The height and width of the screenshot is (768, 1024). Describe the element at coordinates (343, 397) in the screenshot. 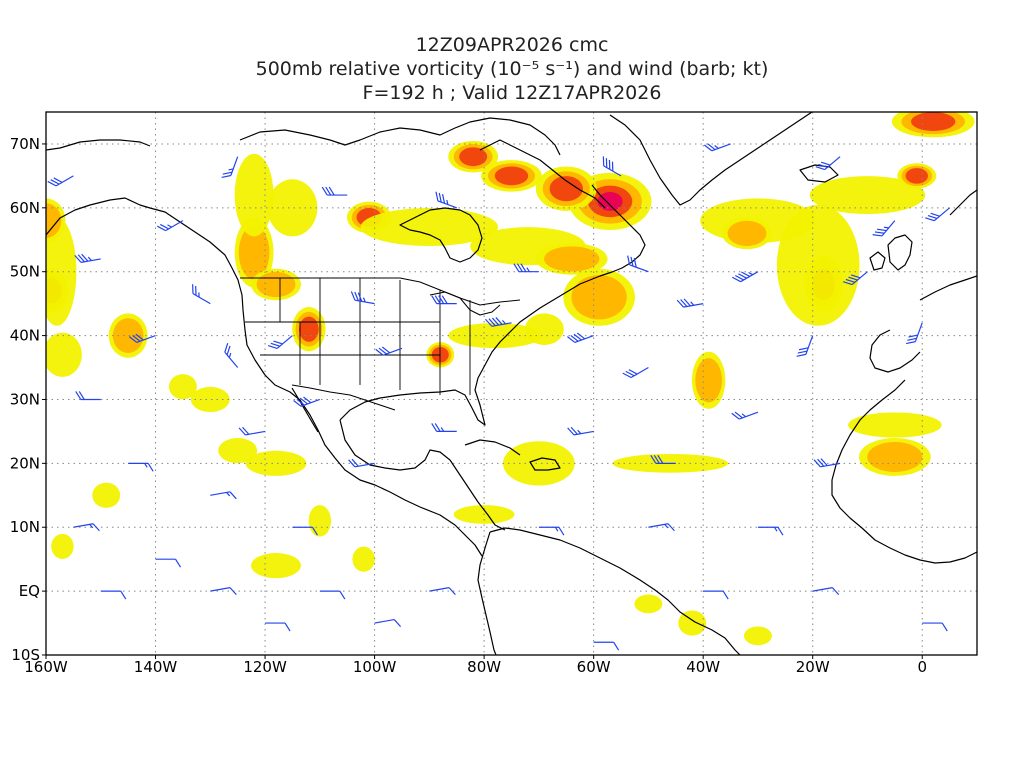

I see `us-mexico-border` at that location.